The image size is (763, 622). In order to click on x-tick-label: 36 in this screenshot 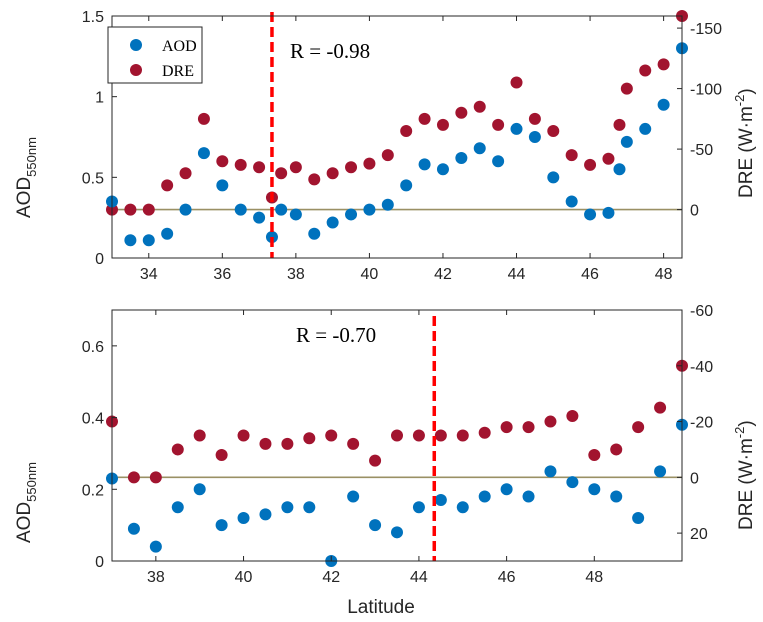, I will do `click(222, 274)`.